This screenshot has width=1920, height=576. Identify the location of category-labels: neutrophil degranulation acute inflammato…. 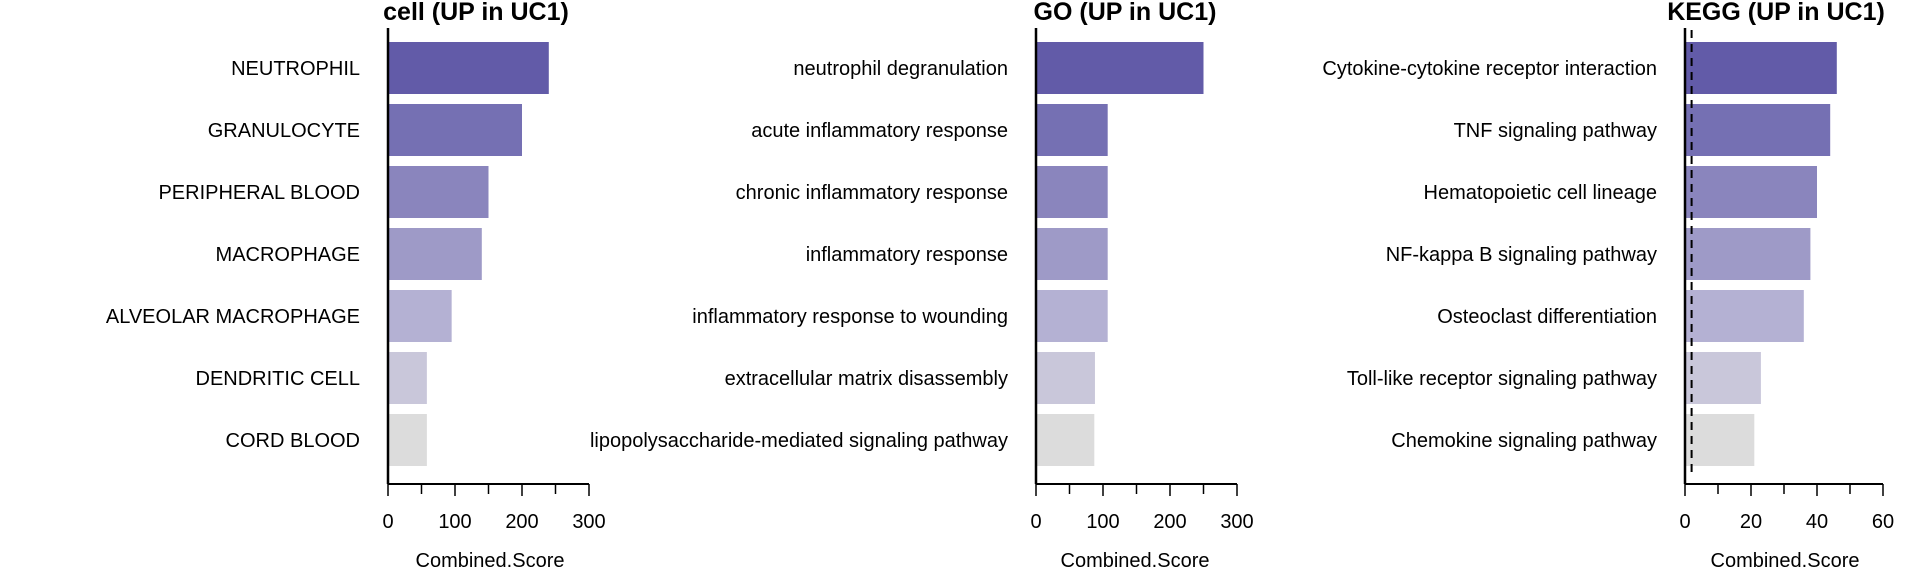
(799, 255).